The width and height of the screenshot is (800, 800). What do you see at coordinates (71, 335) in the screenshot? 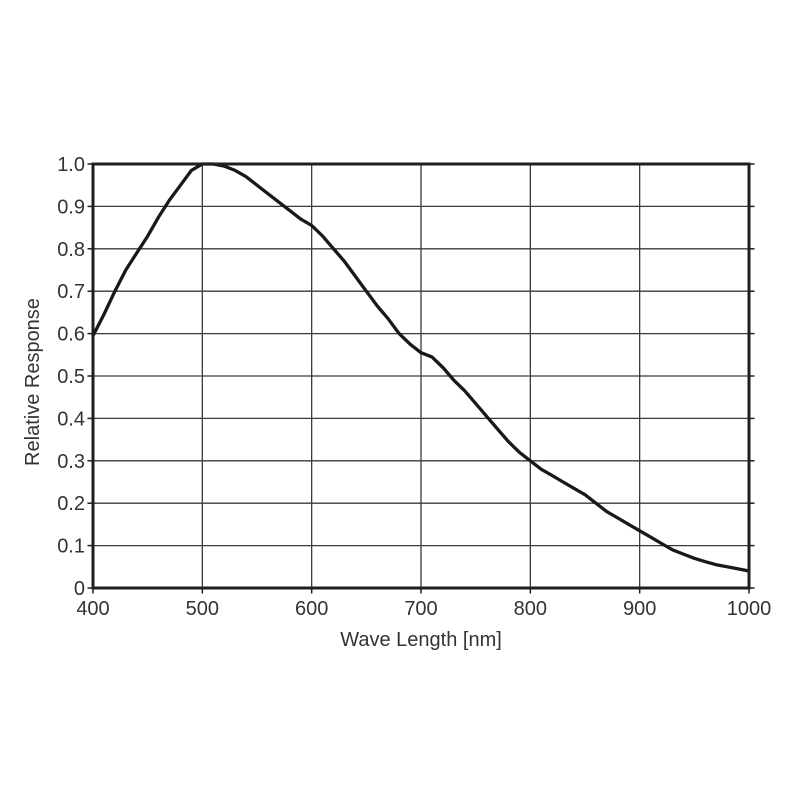
I see `y-tick-label: 0.6` at bounding box center [71, 335].